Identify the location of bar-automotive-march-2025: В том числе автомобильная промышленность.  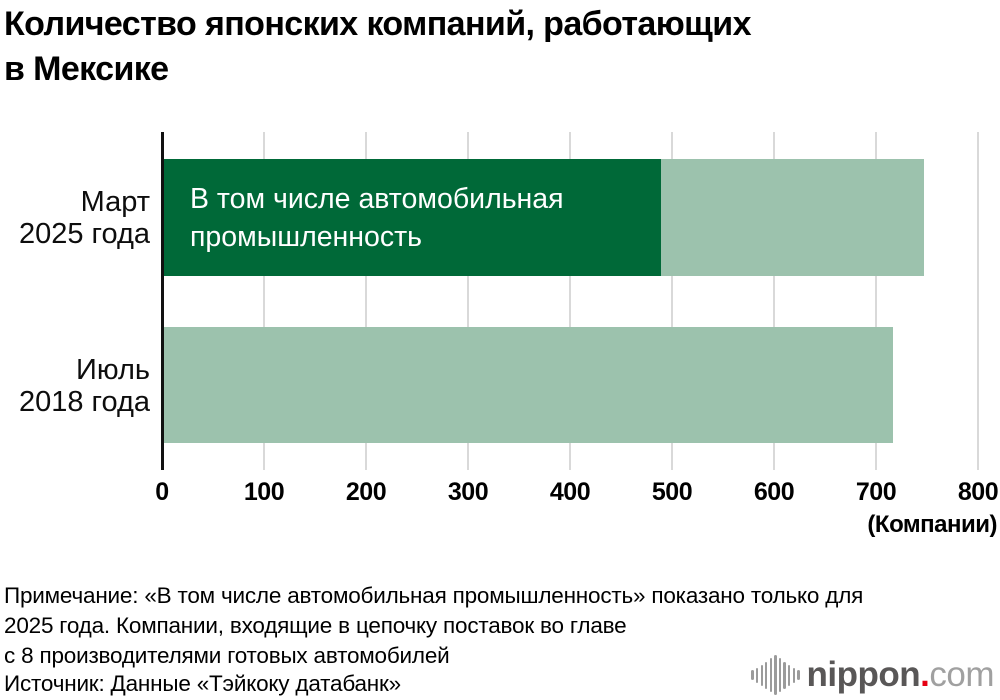
(412, 217).